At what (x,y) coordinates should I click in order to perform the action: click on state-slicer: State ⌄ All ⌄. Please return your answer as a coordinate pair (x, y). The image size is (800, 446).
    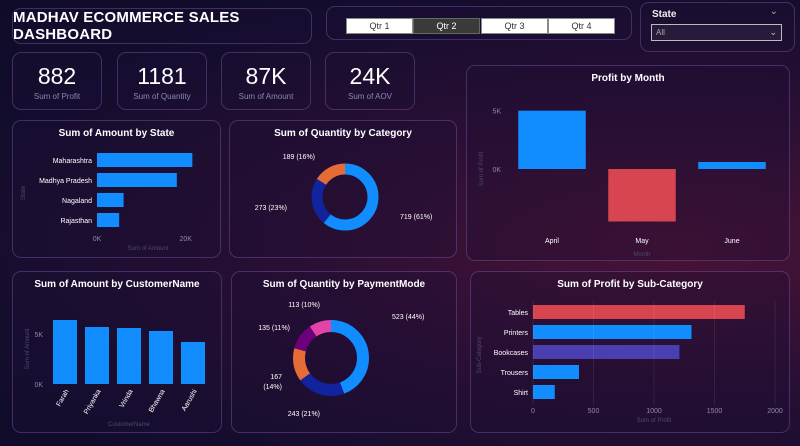
    Looking at the image, I should click on (717, 27).